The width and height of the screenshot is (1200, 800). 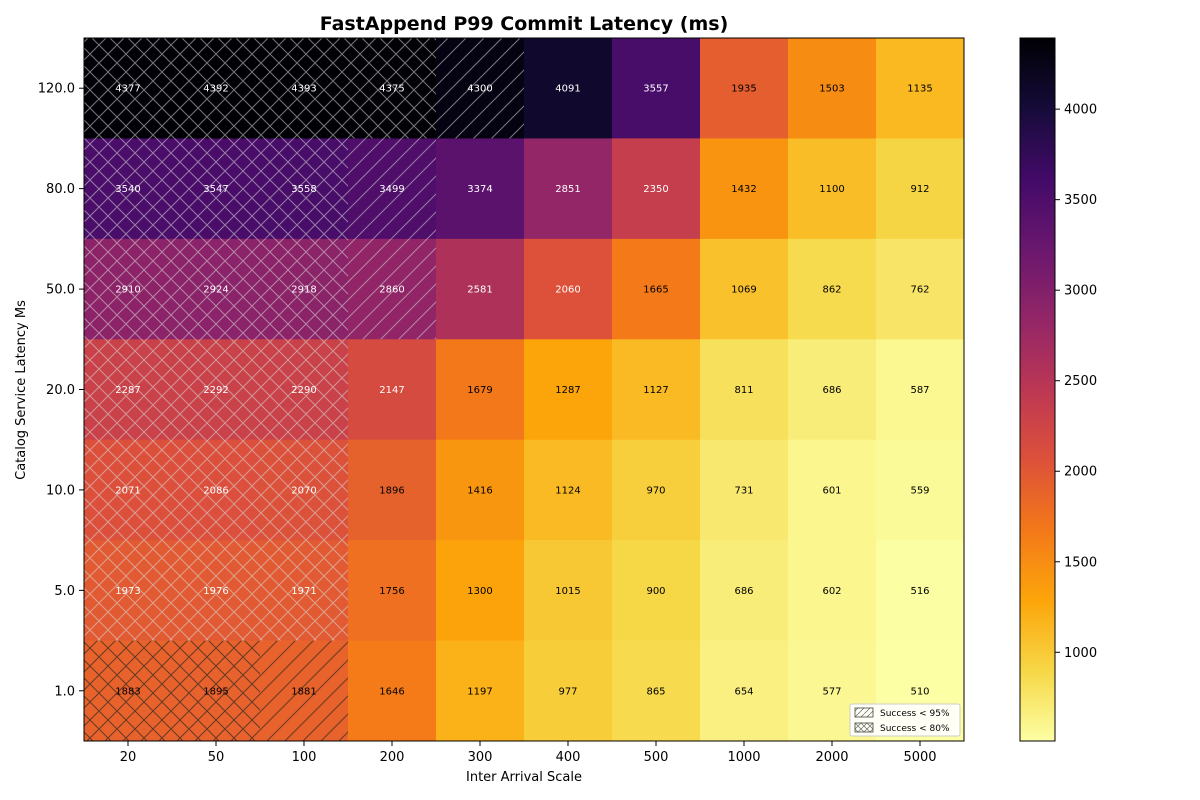 I want to click on cell-value-label: 970, so click(x=655, y=490).